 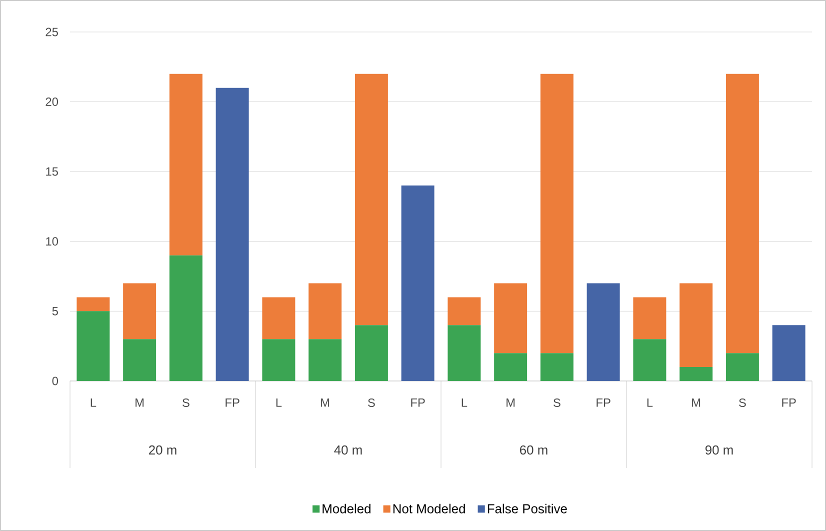 What do you see at coordinates (346, 509) in the screenshot?
I see `legend-label: Modeled` at bounding box center [346, 509].